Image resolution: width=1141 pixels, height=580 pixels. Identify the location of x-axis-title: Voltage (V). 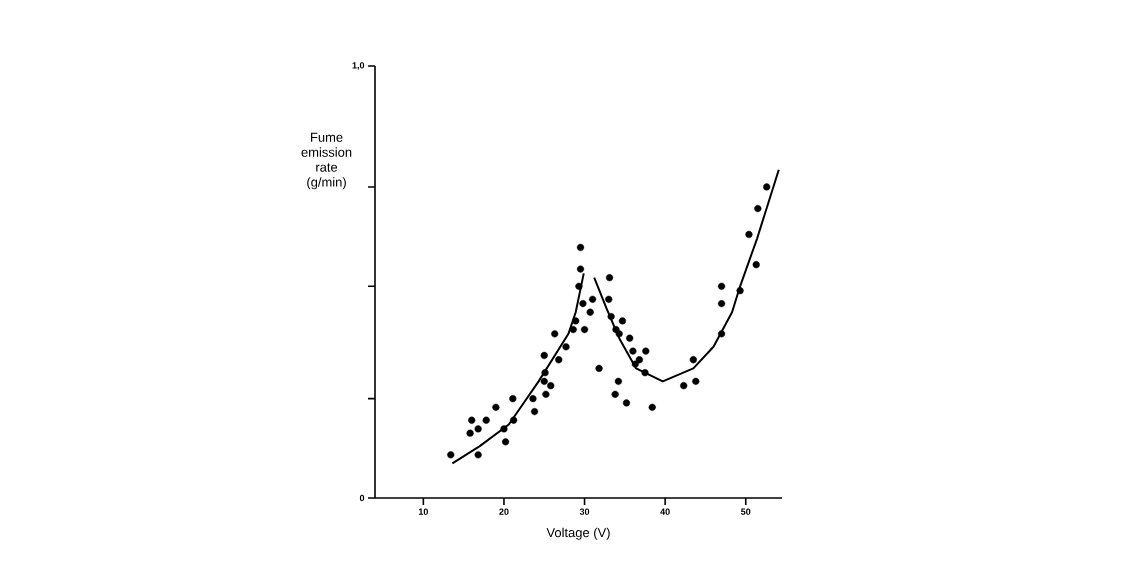
(578, 533).